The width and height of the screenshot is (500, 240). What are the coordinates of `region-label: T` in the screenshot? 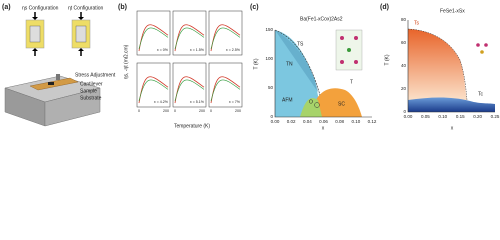 It's located at (351, 82).